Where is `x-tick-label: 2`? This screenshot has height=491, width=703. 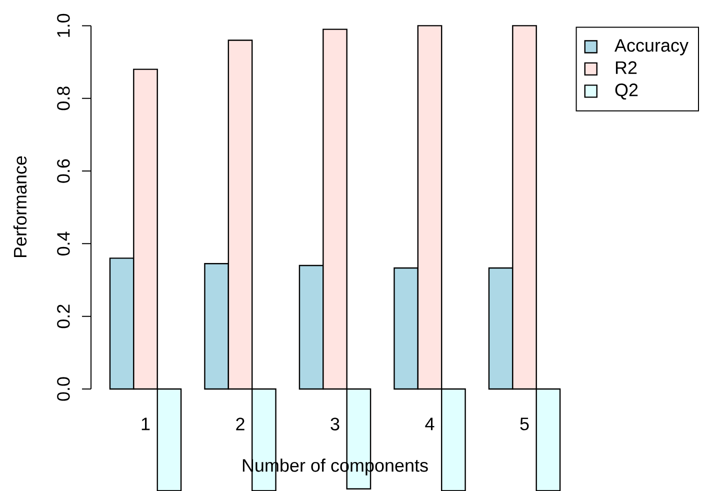
x-tick-label: 2 is located at coordinates (240, 424).